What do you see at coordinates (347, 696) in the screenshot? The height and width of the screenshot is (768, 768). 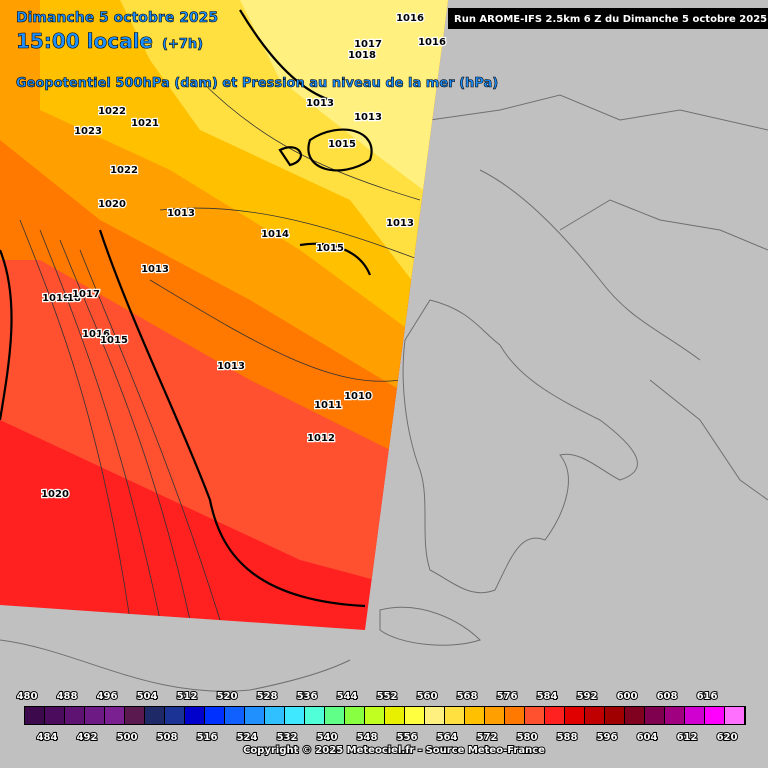 I see `legend-label: 544` at bounding box center [347, 696].